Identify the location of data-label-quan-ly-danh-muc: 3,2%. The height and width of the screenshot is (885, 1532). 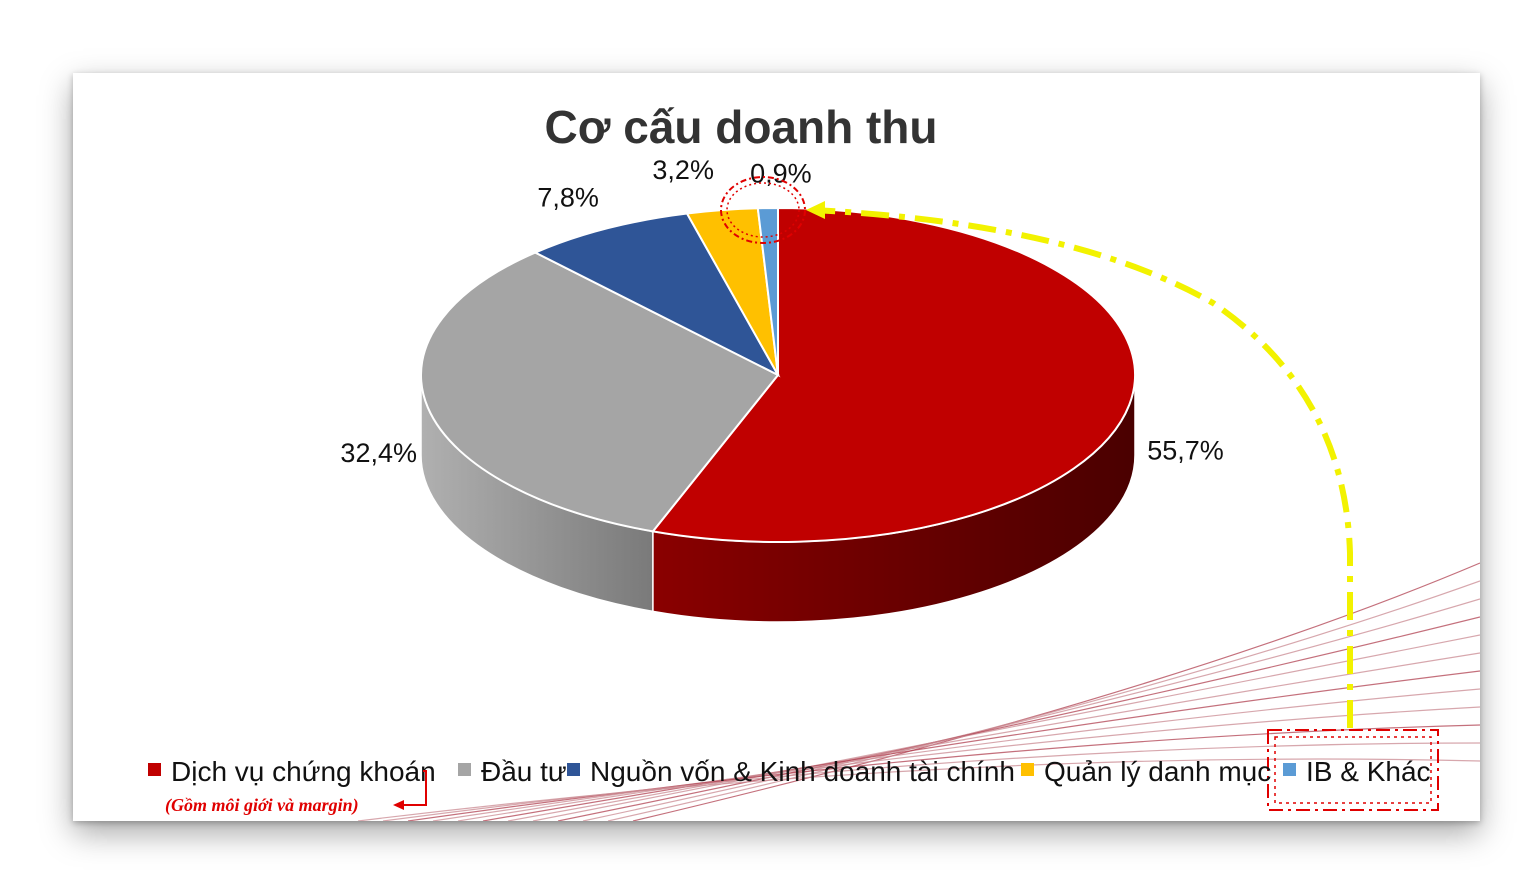
(683, 170).